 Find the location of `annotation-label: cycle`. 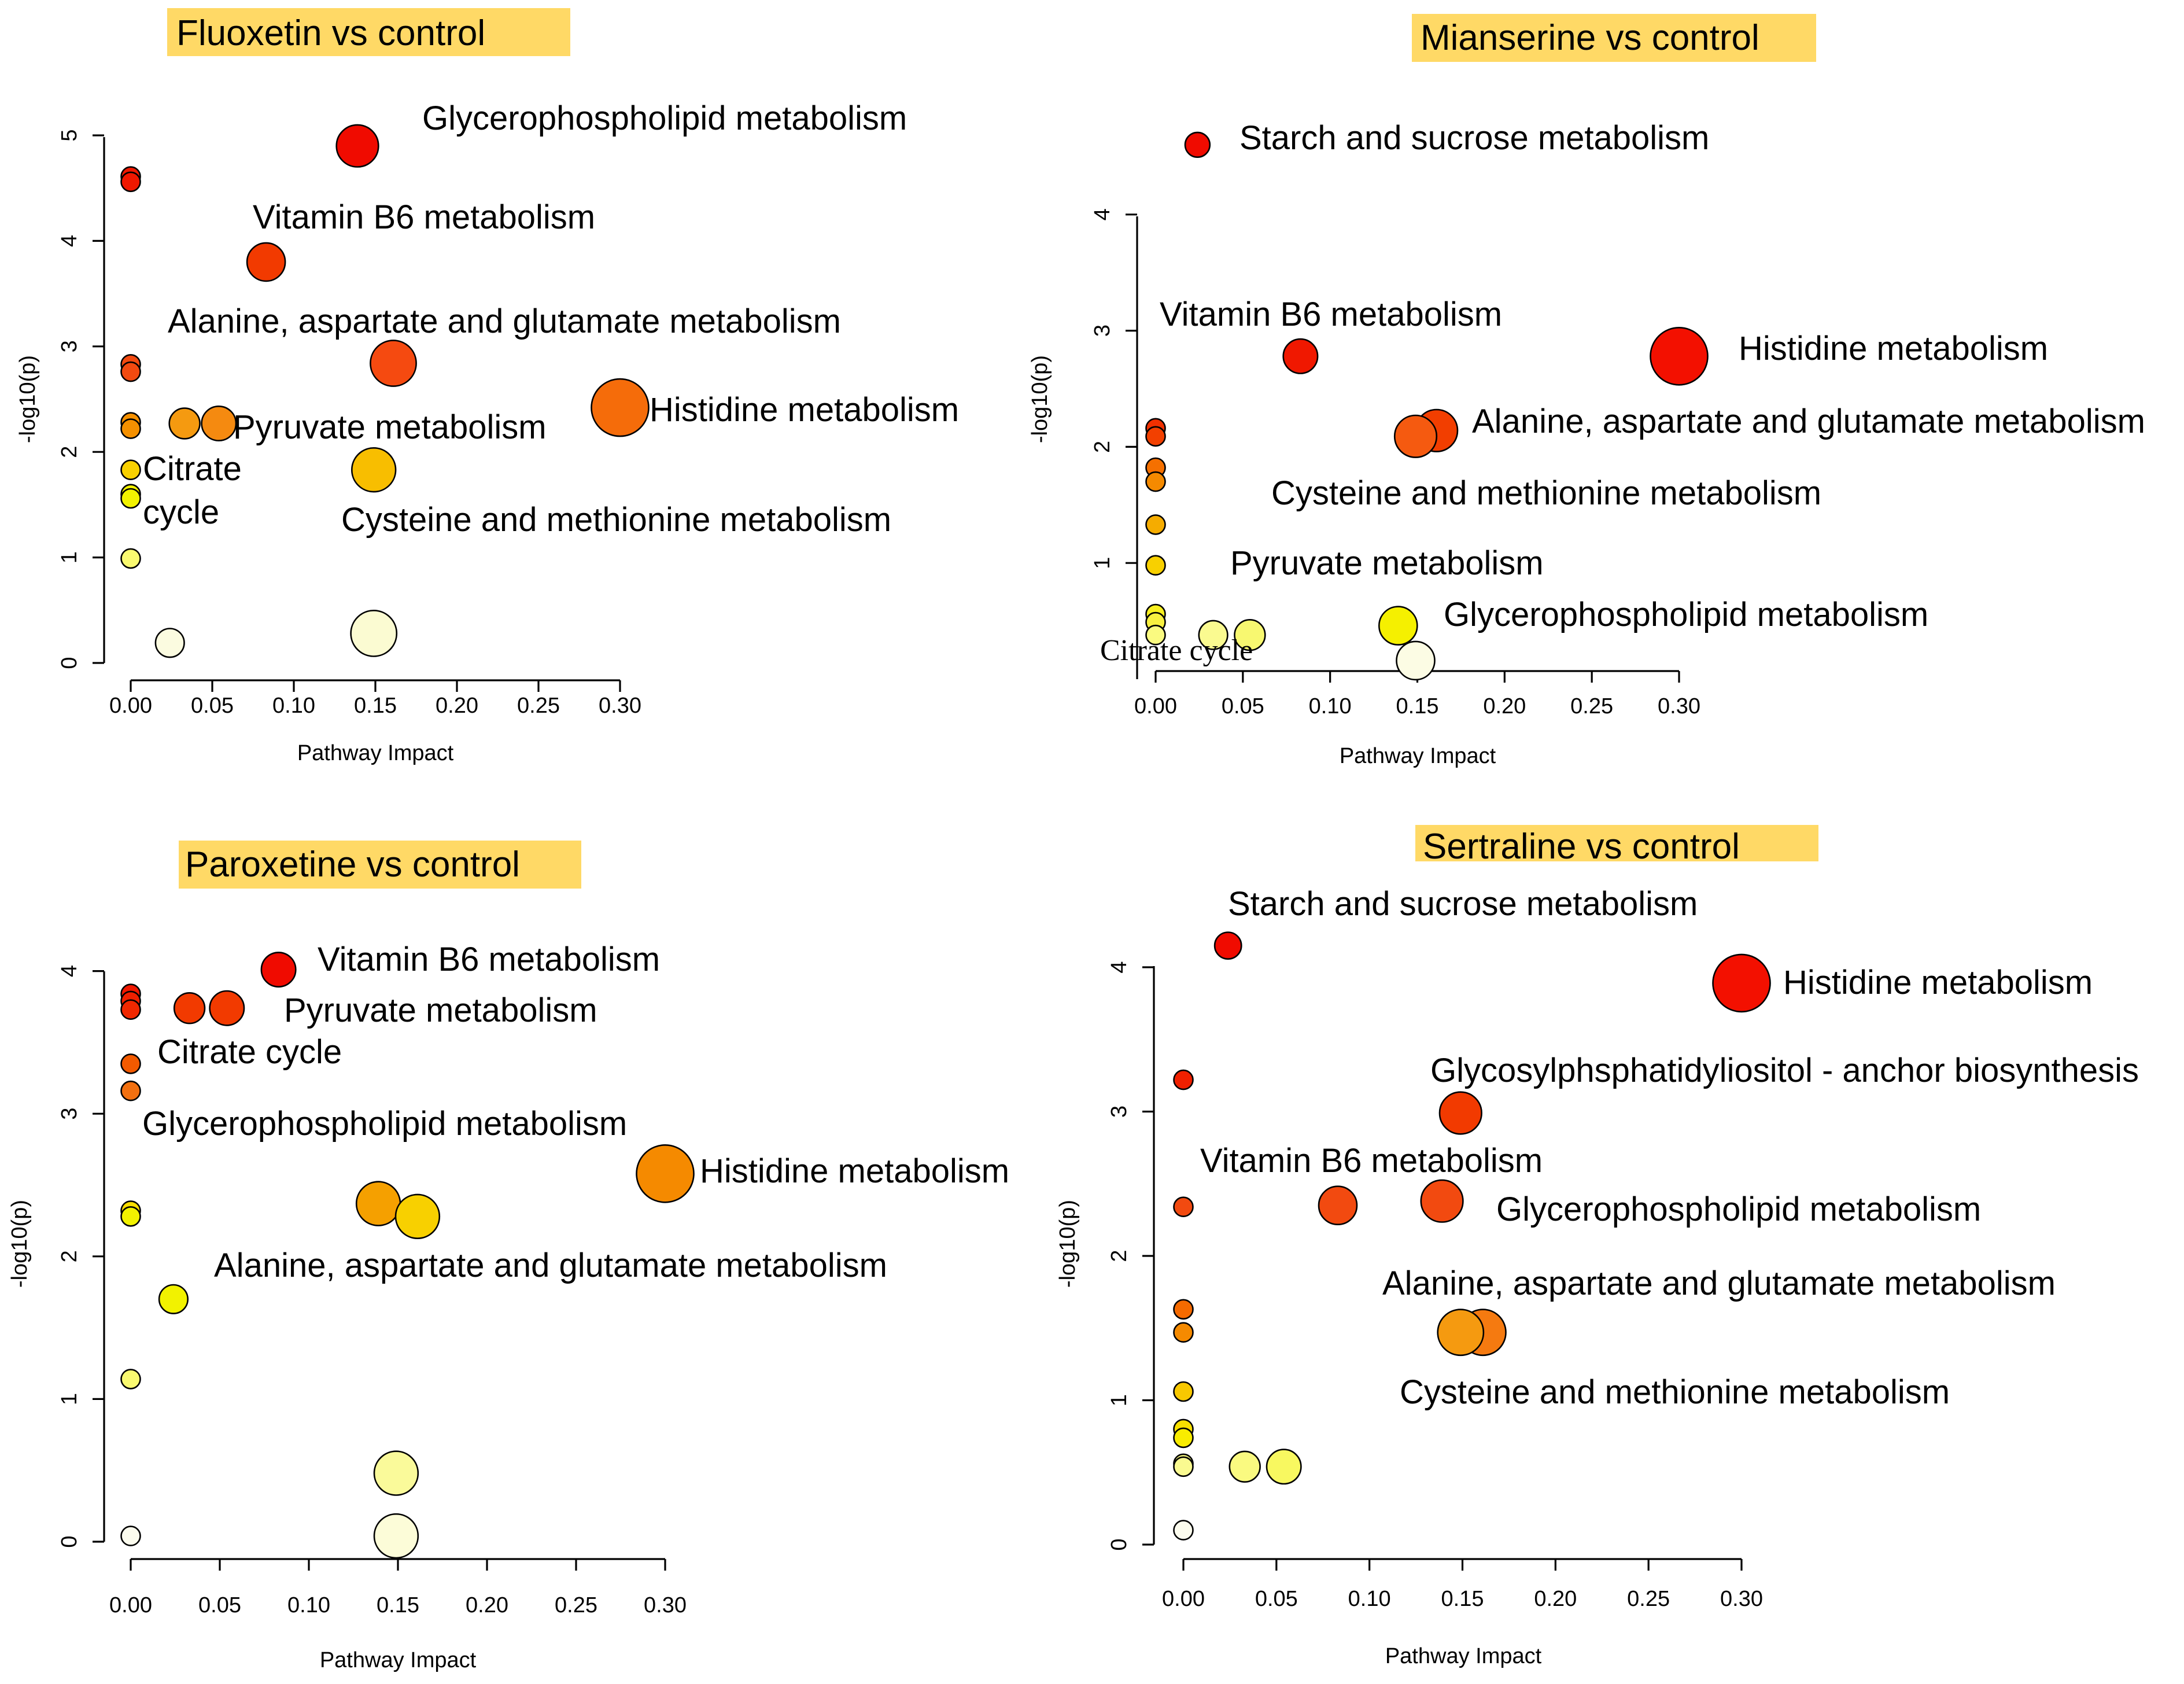

annotation-label: cycle is located at coordinates (181, 512).